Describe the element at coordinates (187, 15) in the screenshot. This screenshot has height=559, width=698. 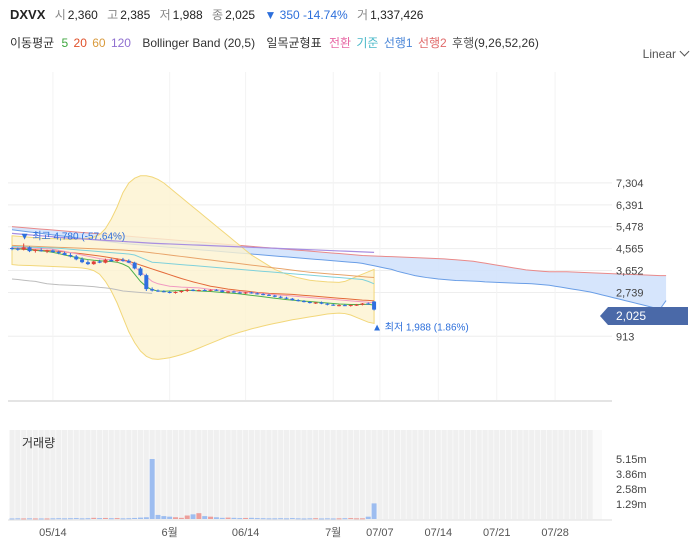
I see `low-value: 1,988` at that location.